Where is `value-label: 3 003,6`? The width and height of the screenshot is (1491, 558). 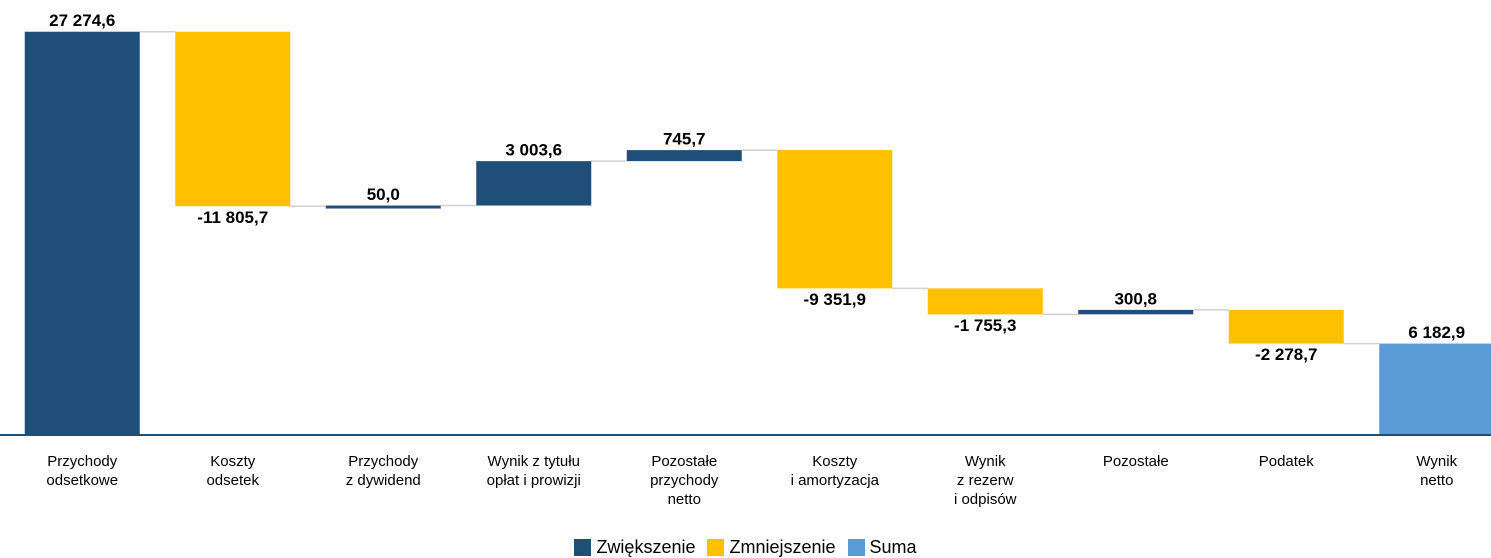 value-label: 3 003,6 is located at coordinates (533, 150).